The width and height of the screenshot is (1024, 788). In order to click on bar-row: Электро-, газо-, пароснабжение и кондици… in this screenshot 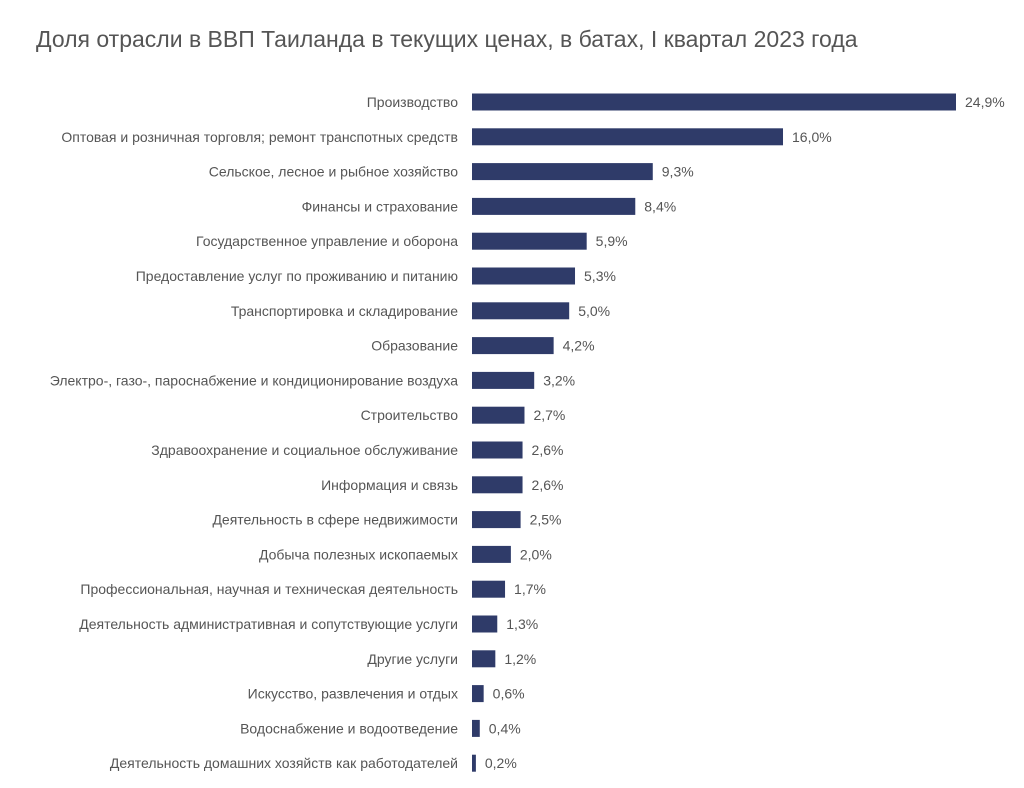, I will do `click(312, 380)`.